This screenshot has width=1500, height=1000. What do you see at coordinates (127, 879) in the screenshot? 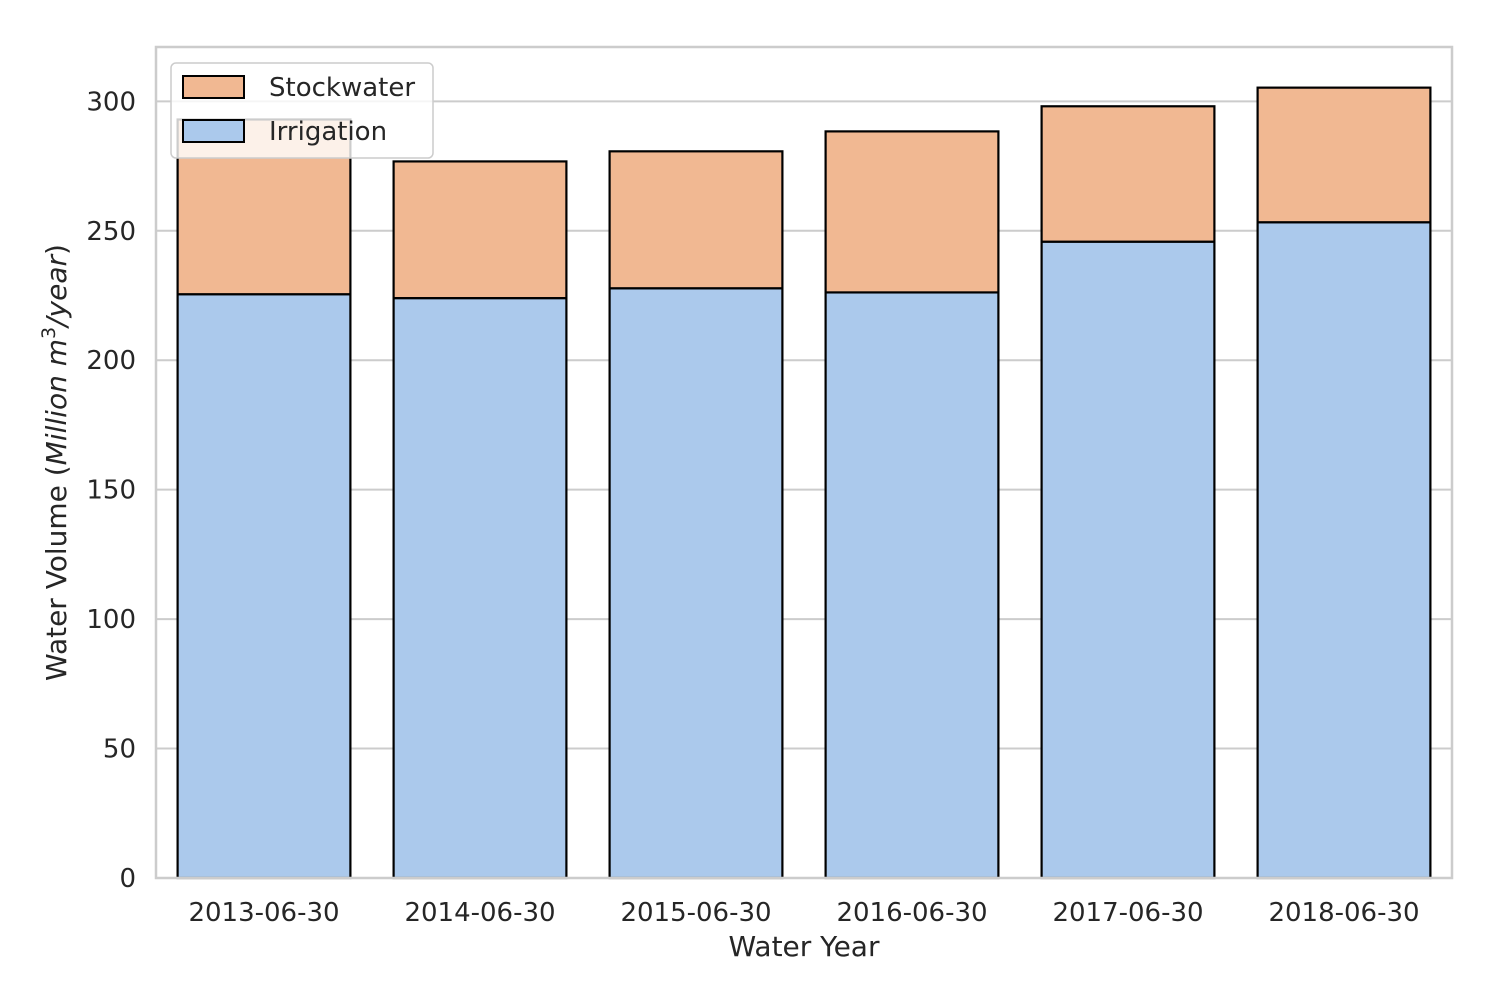
I see `y-tick-label: 0` at bounding box center [127, 879].